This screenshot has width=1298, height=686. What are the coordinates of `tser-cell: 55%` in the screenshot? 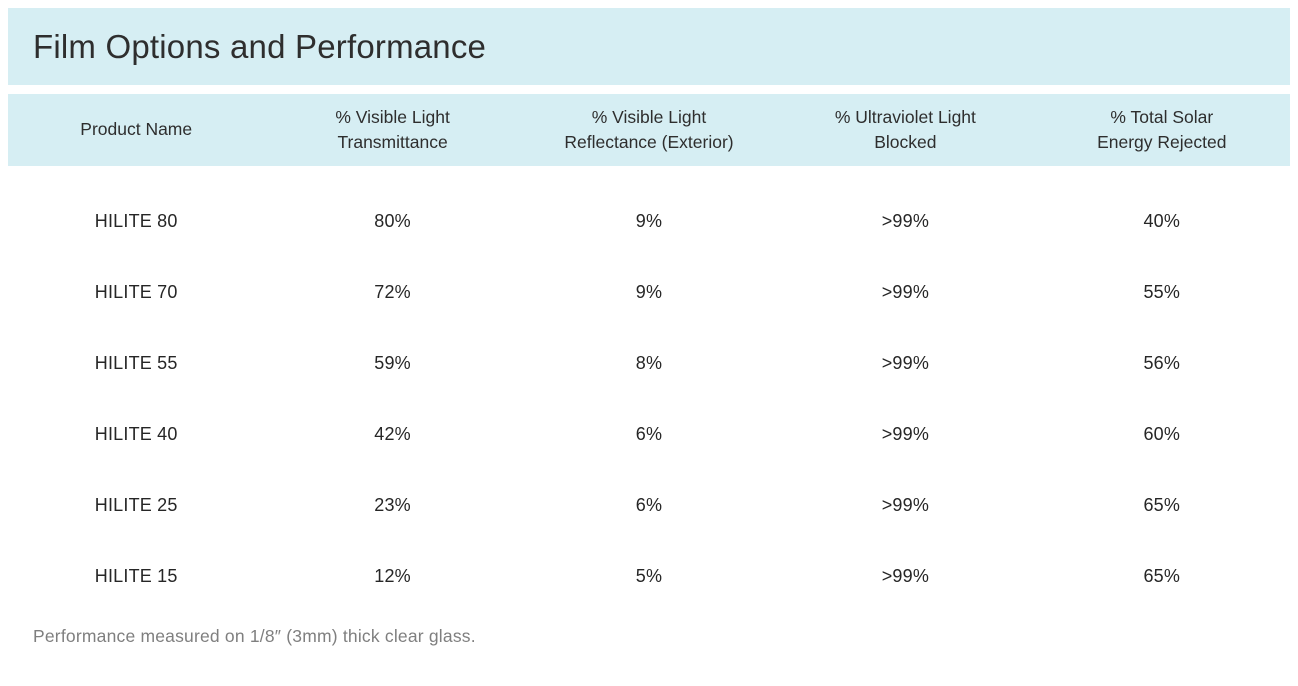 It's located at (1162, 292).